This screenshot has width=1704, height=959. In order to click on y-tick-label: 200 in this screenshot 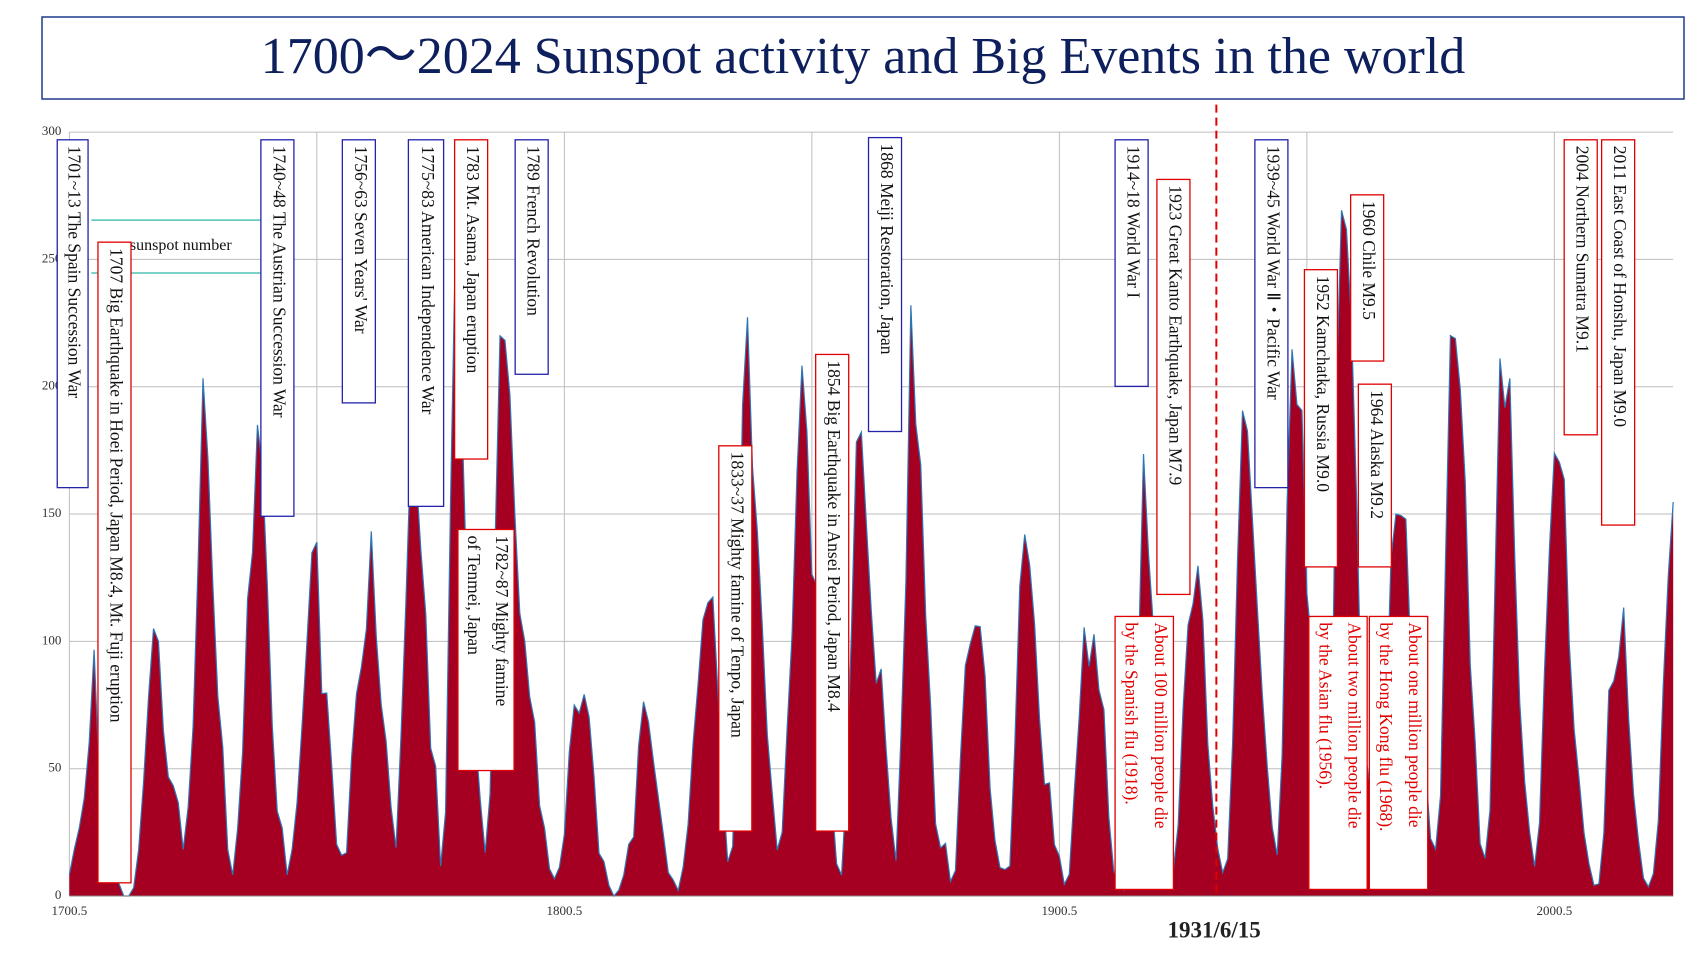, I will do `click(52, 385)`.